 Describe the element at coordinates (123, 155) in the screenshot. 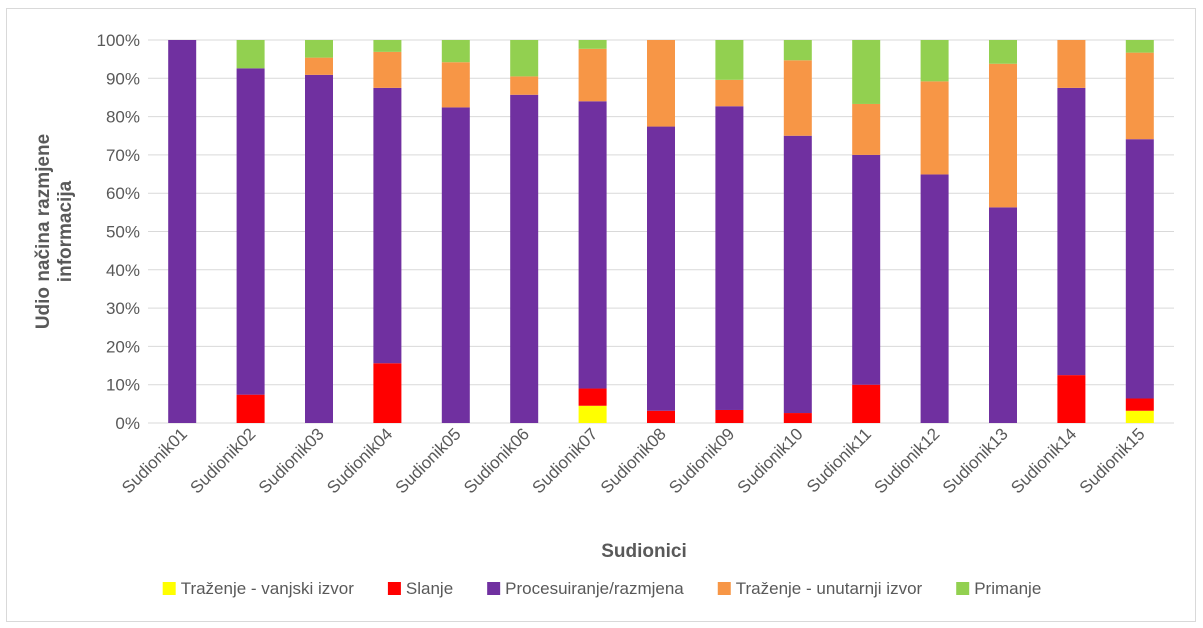

I see `y-tick-label: 70%` at that location.